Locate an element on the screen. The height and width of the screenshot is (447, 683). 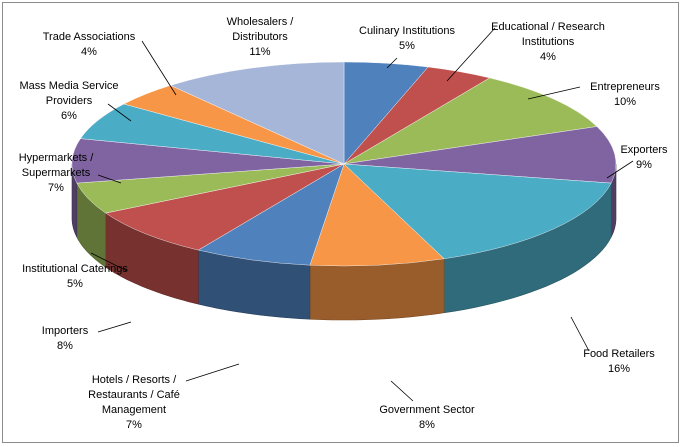
slice-label-culinary-institutions-leader-line is located at coordinates (392, 63).